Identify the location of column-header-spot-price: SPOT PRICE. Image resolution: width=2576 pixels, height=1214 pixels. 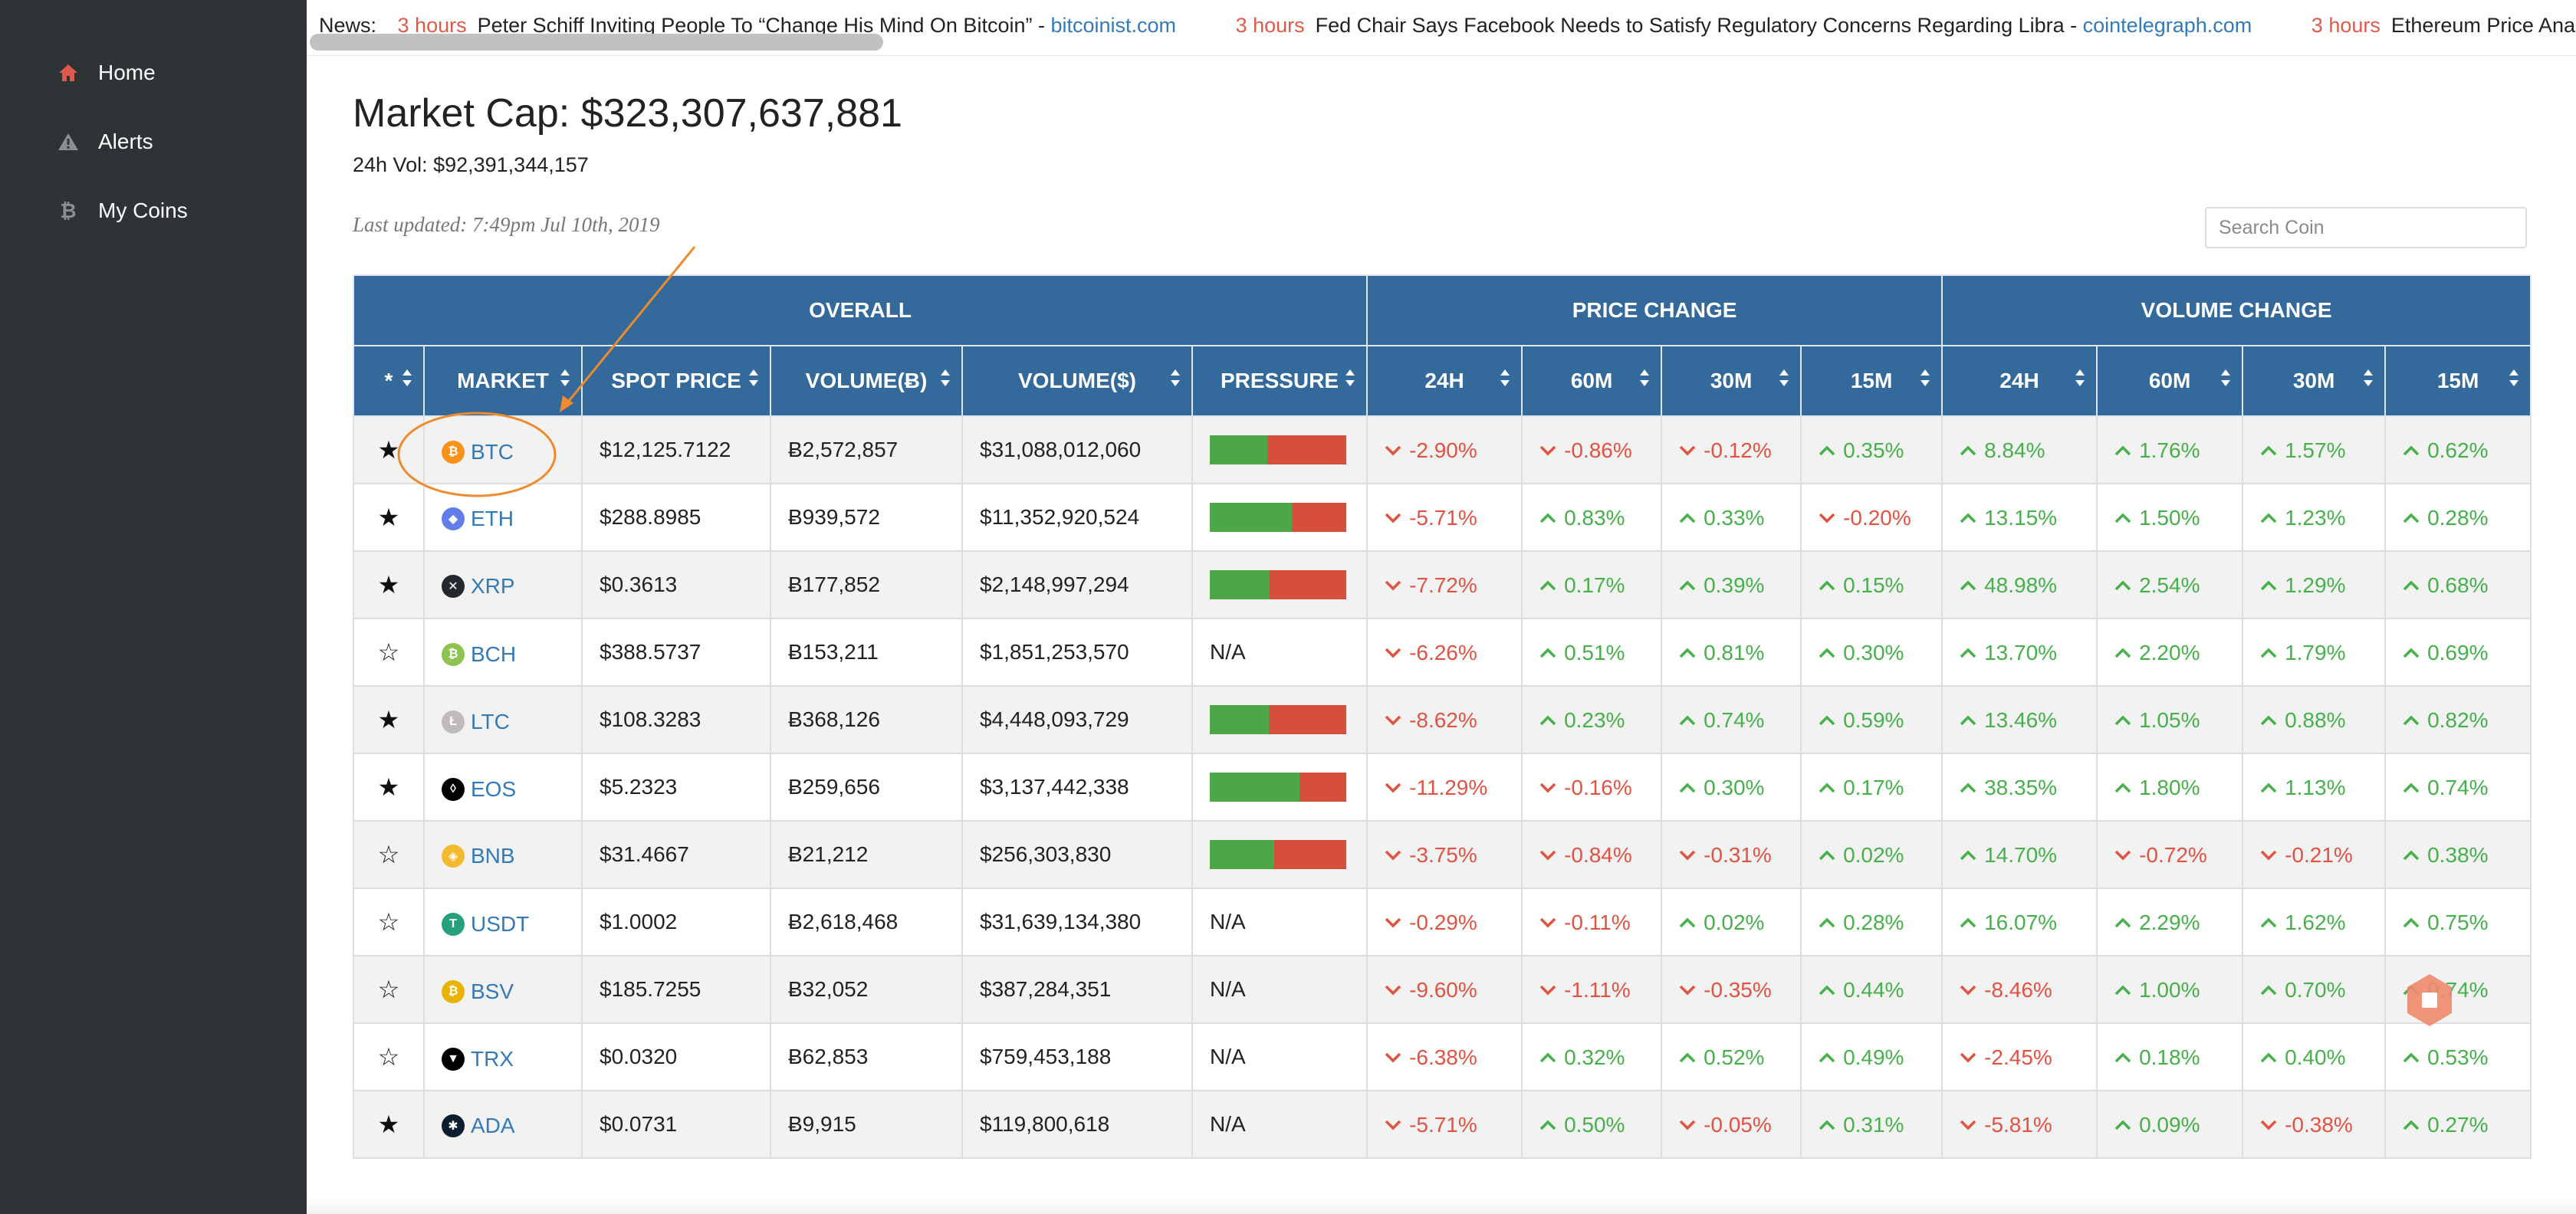
(676, 381).